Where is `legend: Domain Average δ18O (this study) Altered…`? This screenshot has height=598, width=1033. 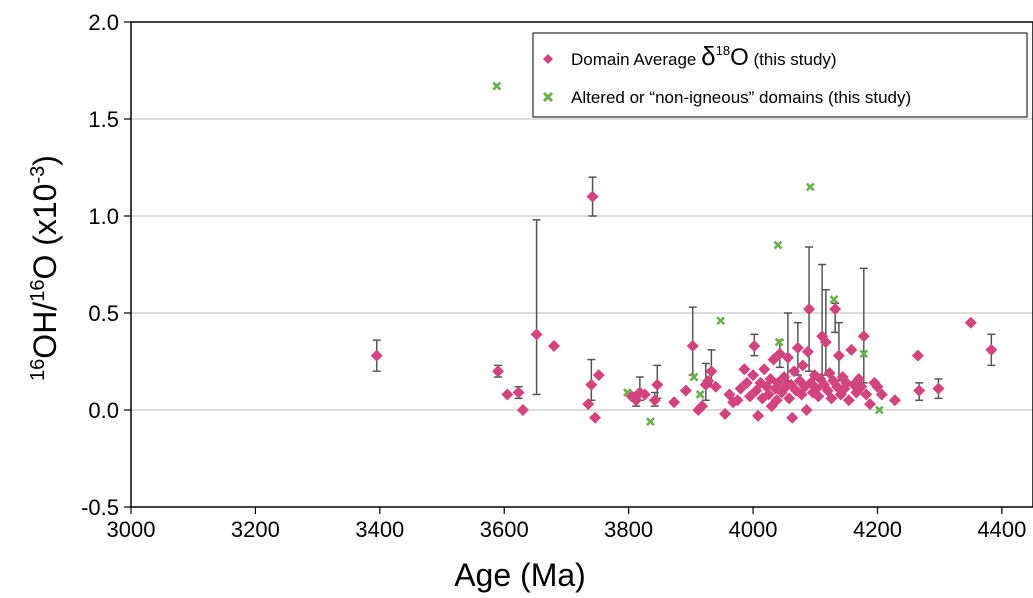
legend: Domain Average δ18O (this study) Altered… is located at coordinates (780, 75).